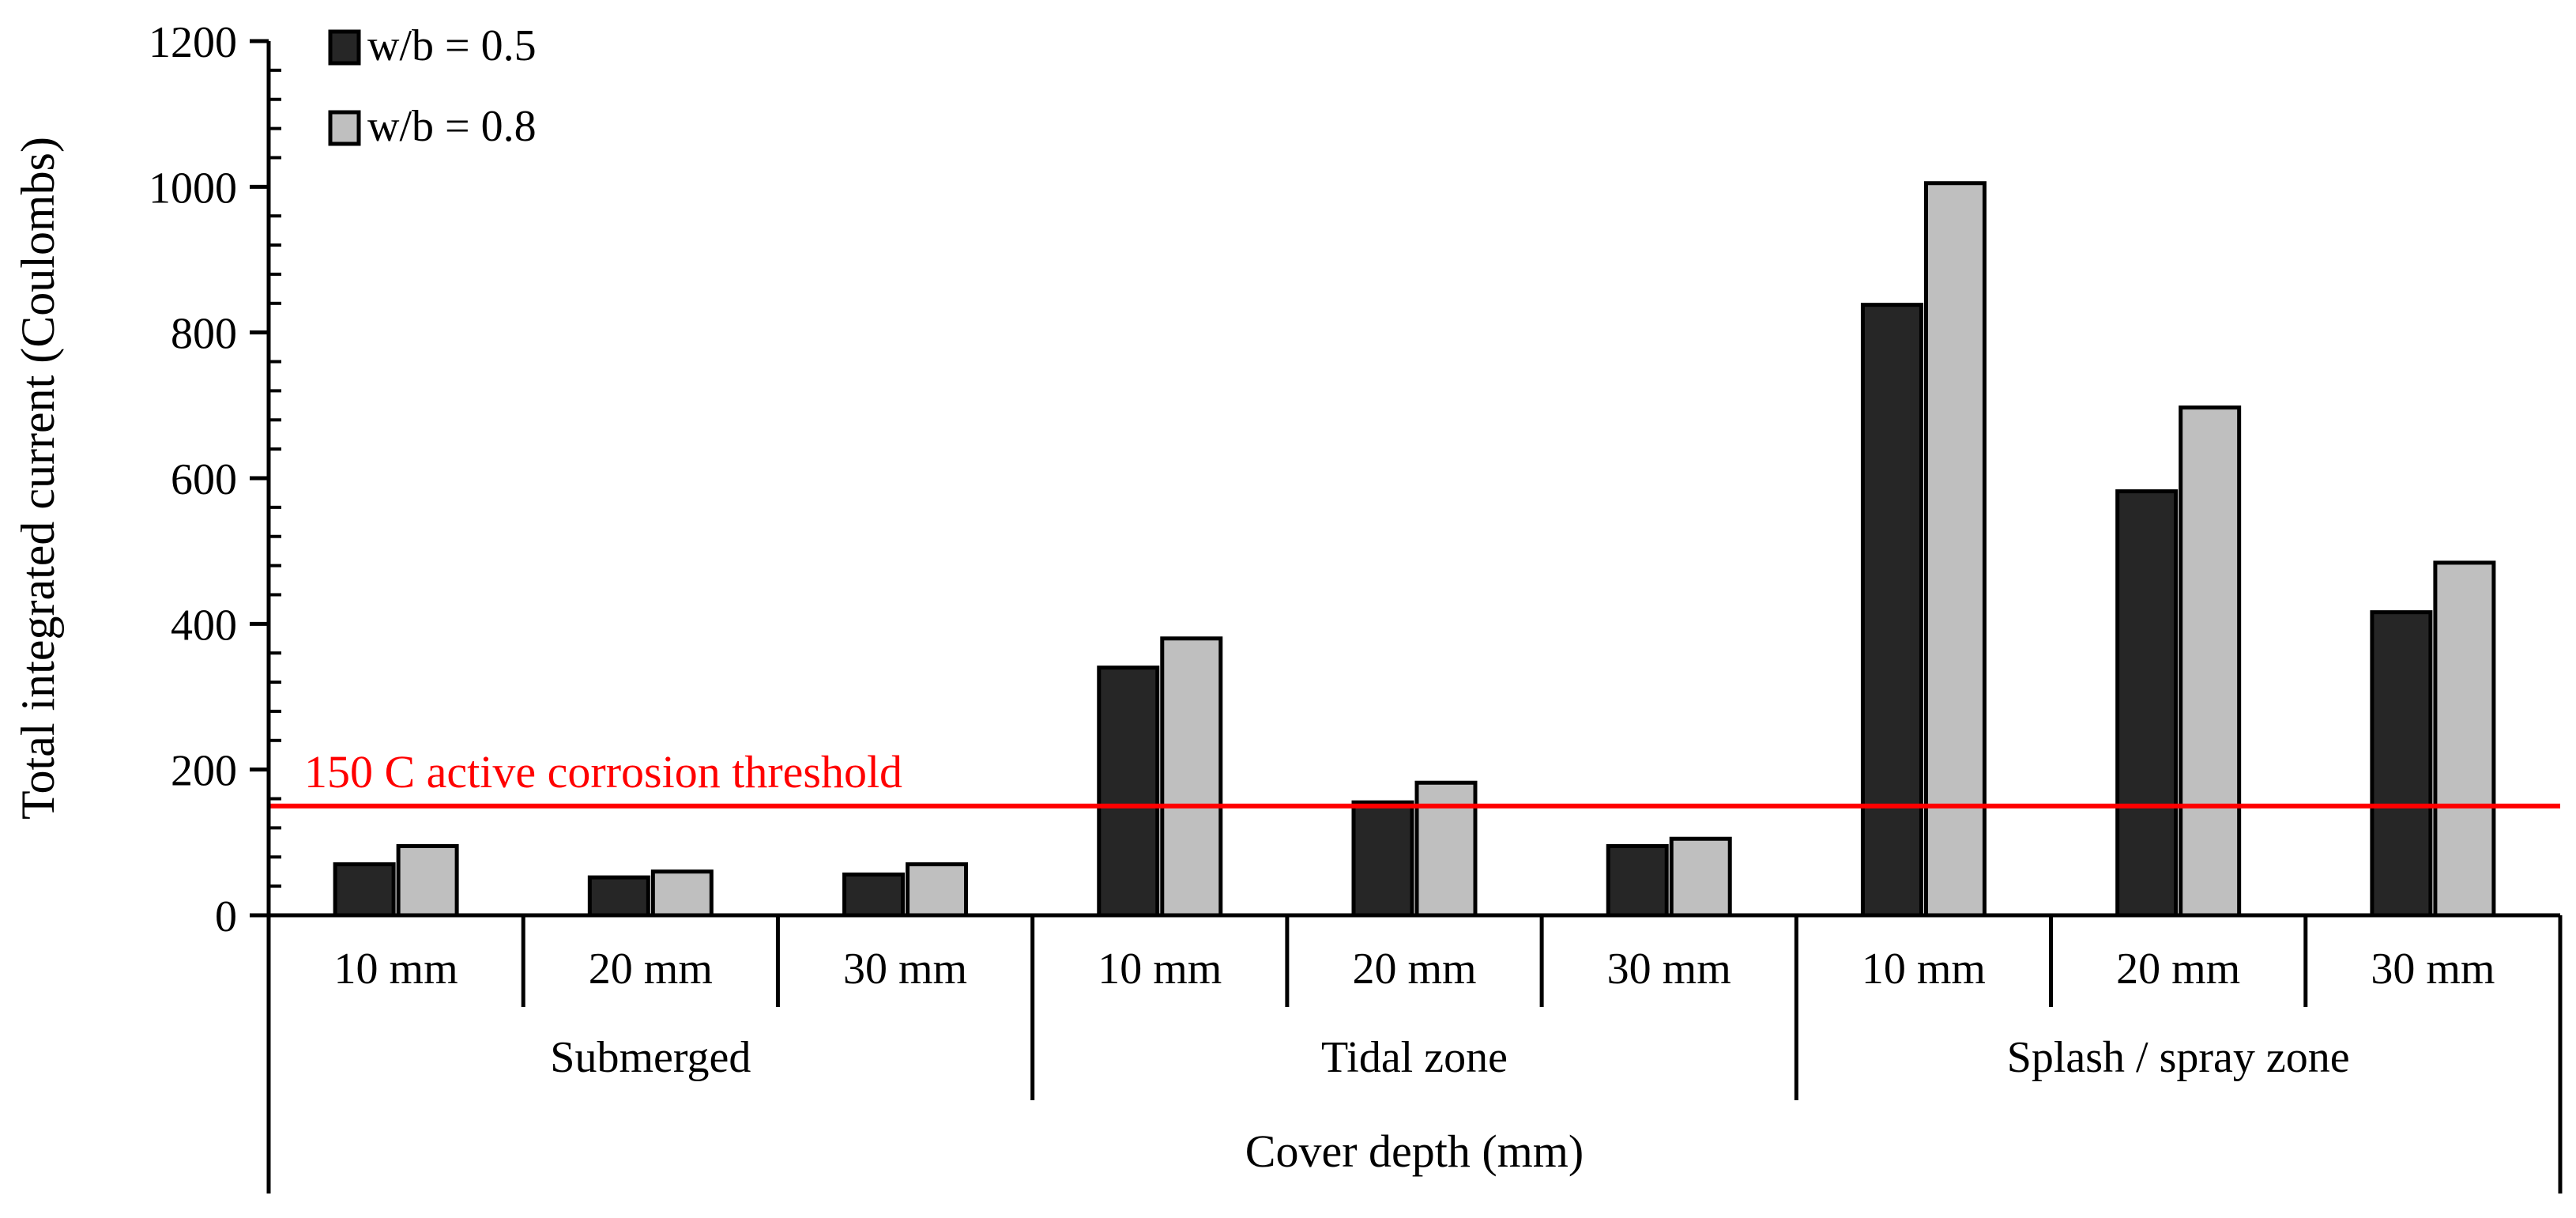 The height and width of the screenshot is (1218, 2576). What do you see at coordinates (204, 625) in the screenshot?
I see `y-tick-label: 400` at bounding box center [204, 625].